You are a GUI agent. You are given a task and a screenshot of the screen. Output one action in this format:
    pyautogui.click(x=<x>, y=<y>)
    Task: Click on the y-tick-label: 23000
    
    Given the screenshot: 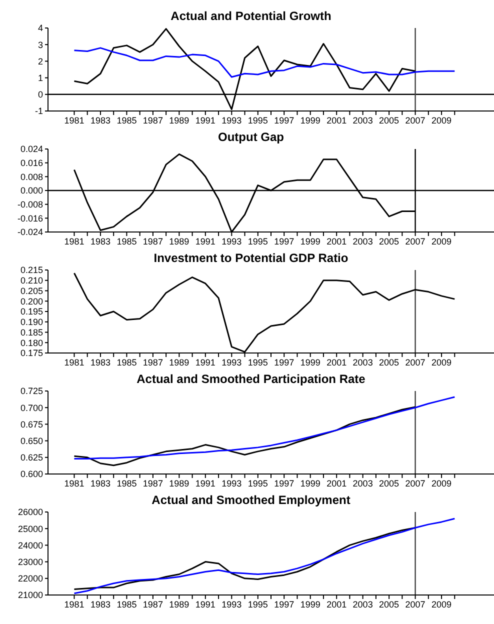 What is the action you would take?
    pyautogui.click(x=30, y=561)
    